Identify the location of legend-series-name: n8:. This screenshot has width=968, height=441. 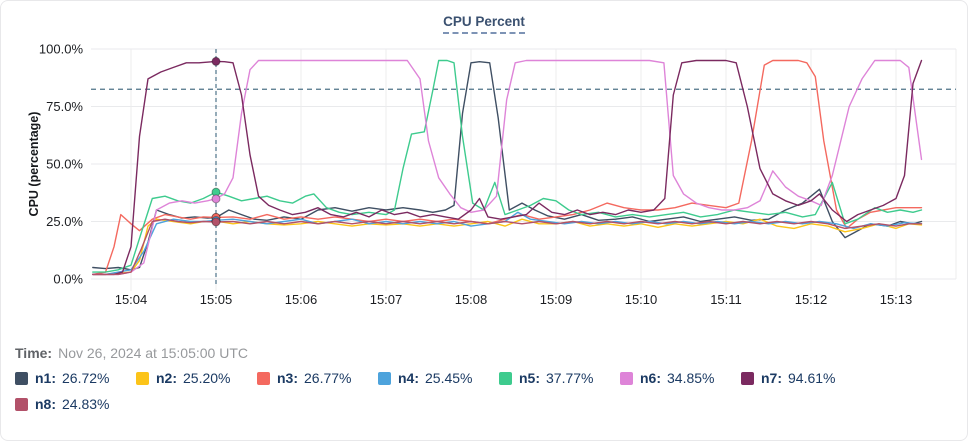
(45, 404).